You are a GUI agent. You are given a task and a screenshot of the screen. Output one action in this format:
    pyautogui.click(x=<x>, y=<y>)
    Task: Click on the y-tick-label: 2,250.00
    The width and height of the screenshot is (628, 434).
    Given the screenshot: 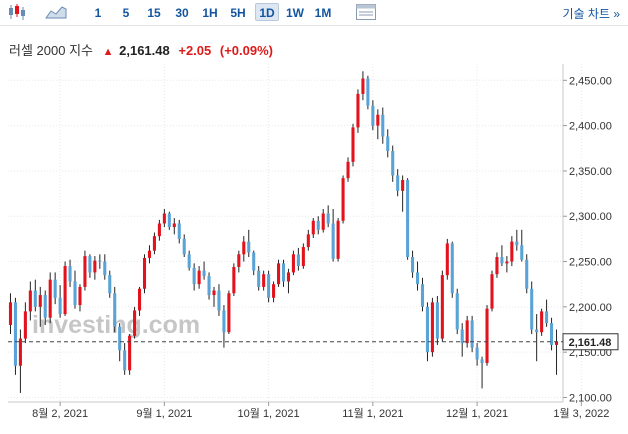 What is the action you would take?
    pyautogui.click(x=590, y=263)
    